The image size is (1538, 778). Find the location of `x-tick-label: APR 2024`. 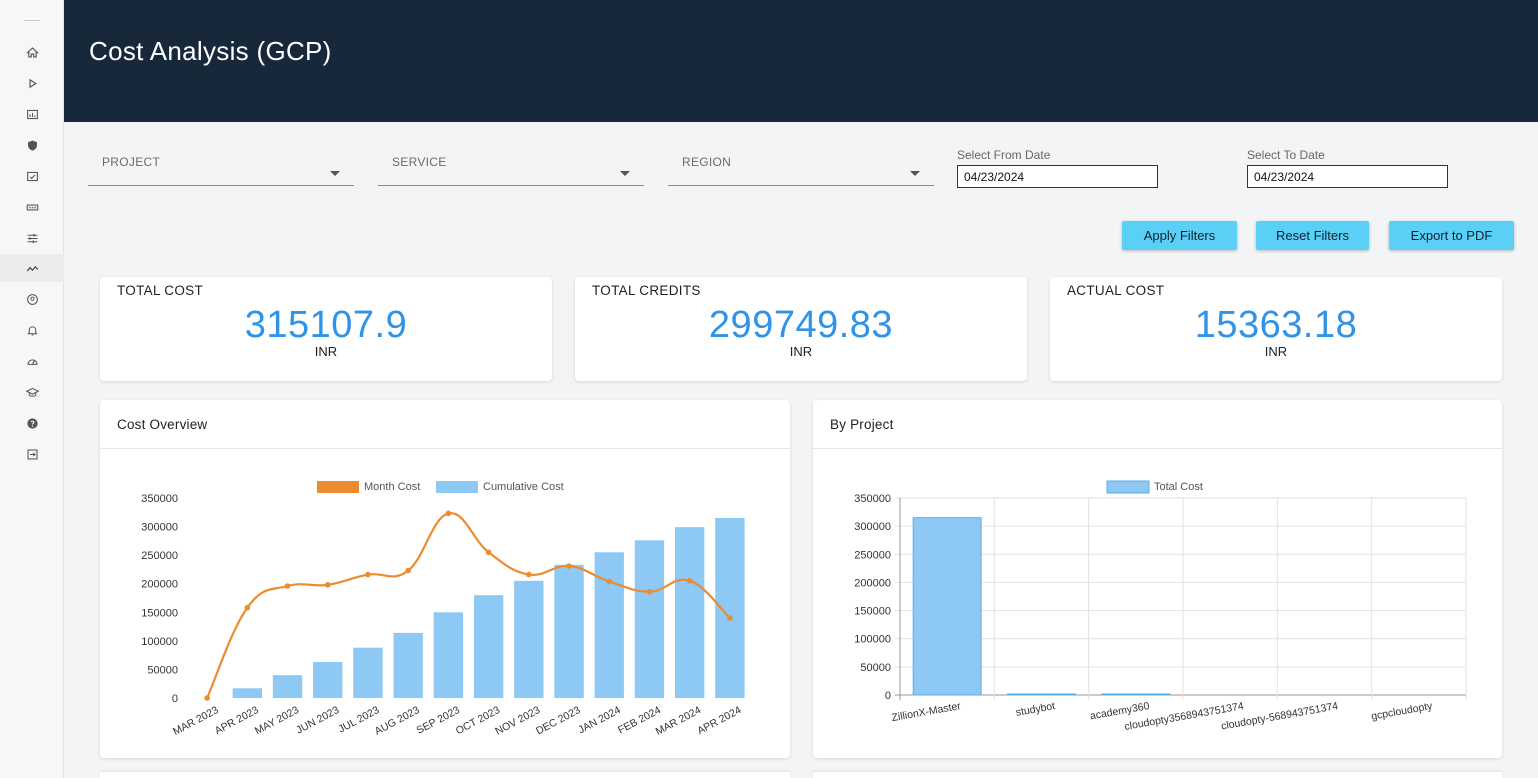

x-tick-label: APR 2024 is located at coordinates (719, 720).